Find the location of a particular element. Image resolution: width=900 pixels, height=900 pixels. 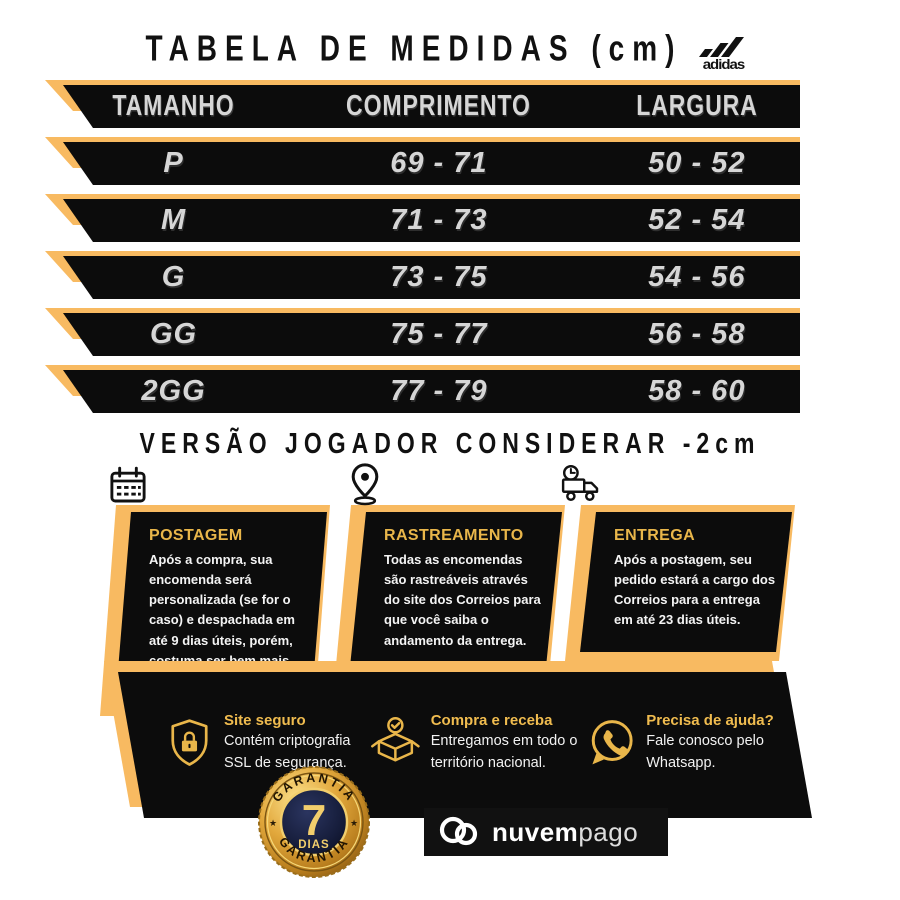

calendar-icon is located at coordinates (128, 484).